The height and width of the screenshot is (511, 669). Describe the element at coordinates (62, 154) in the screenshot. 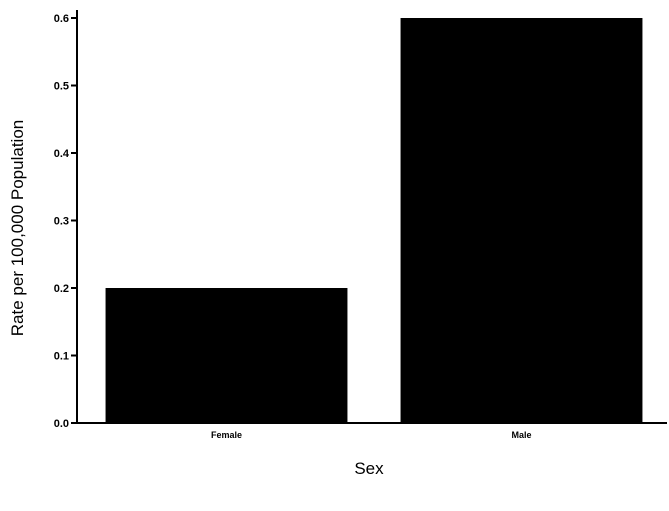

I see `y-tick-label: 0.4` at that location.